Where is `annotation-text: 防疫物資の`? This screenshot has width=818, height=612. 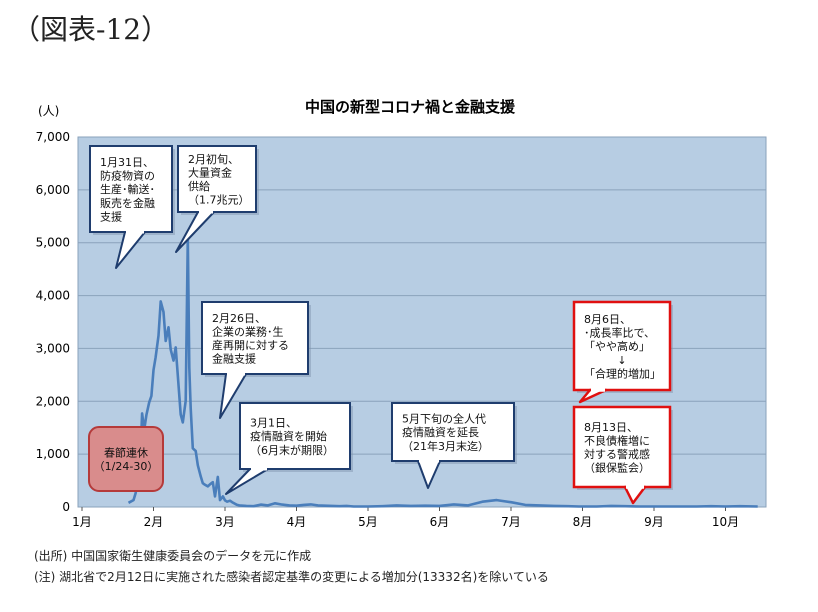
annotation-text: 防疫物資の is located at coordinates (127, 176).